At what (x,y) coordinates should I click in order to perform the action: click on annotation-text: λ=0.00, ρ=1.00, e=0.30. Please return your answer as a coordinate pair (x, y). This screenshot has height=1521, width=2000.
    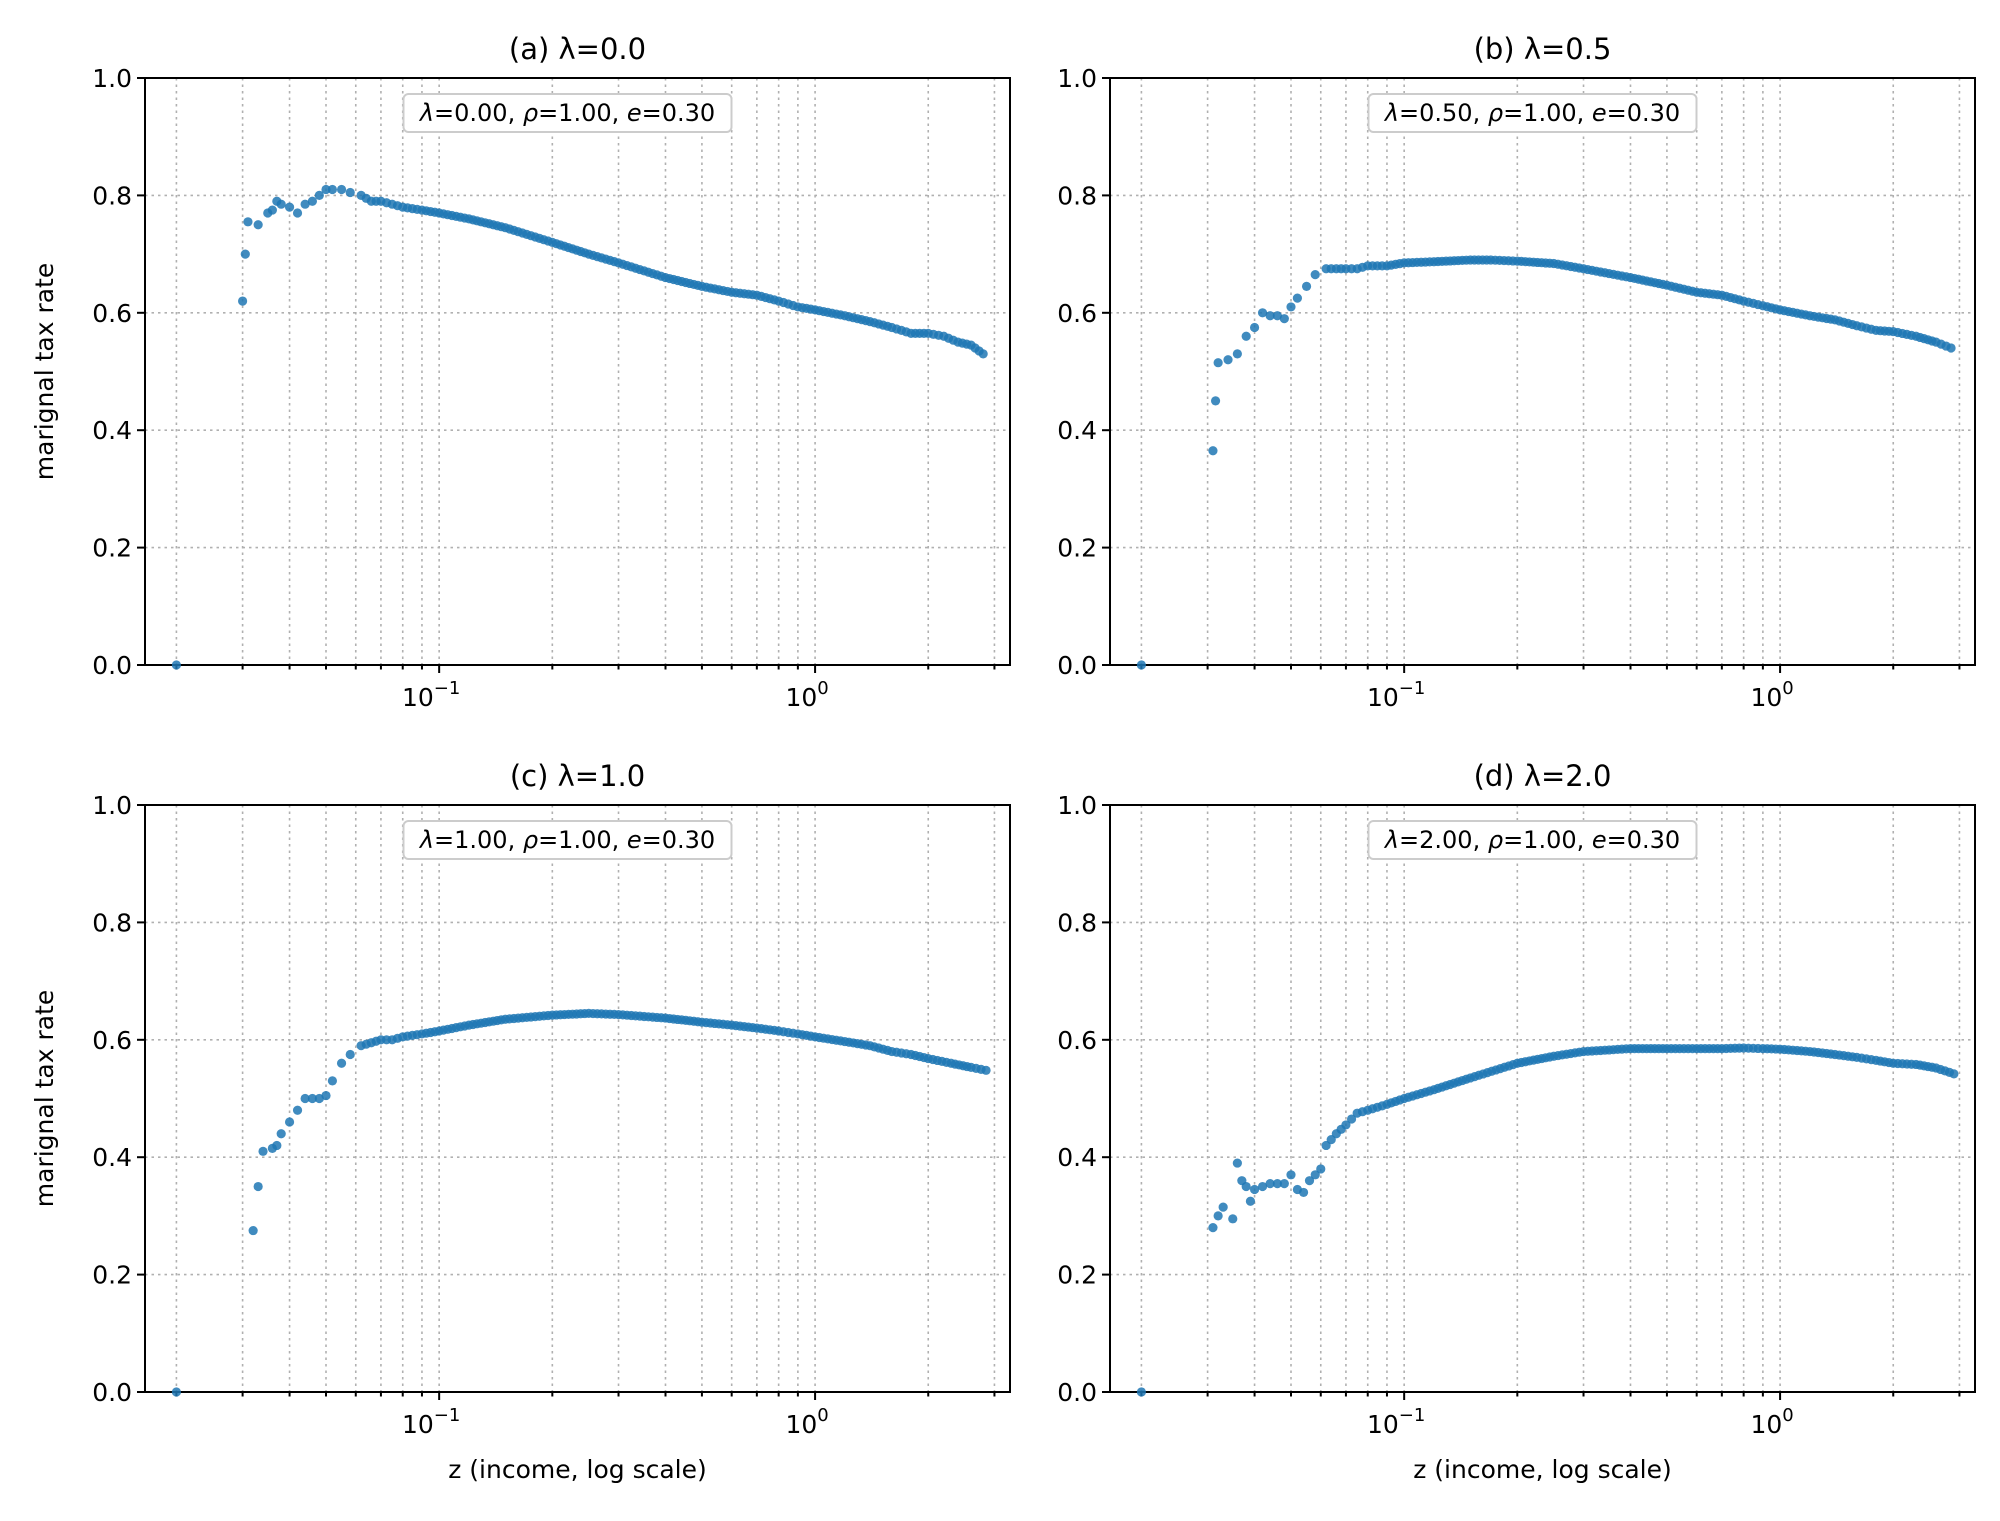
    Looking at the image, I should click on (566, 113).